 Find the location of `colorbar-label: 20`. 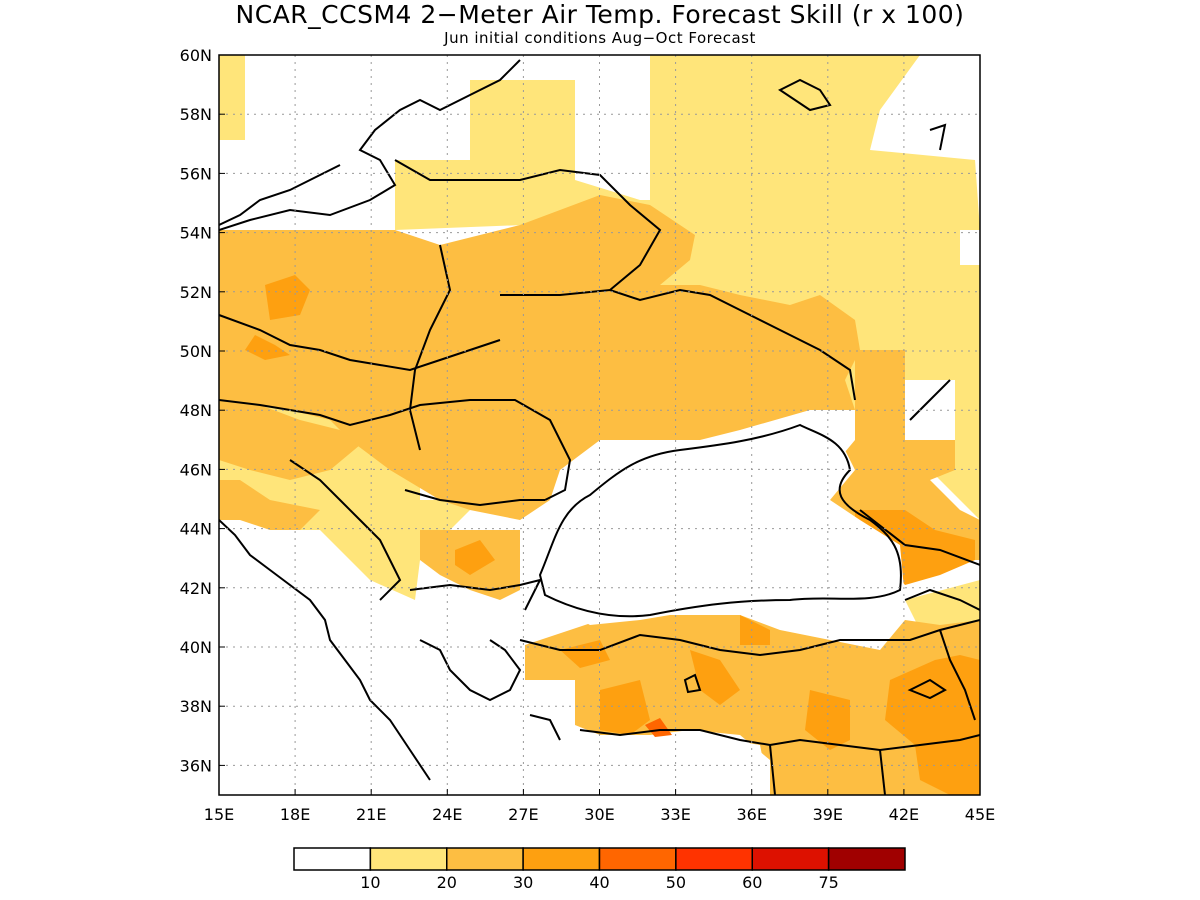

colorbar-label: 20 is located at coordinates (447, 882).